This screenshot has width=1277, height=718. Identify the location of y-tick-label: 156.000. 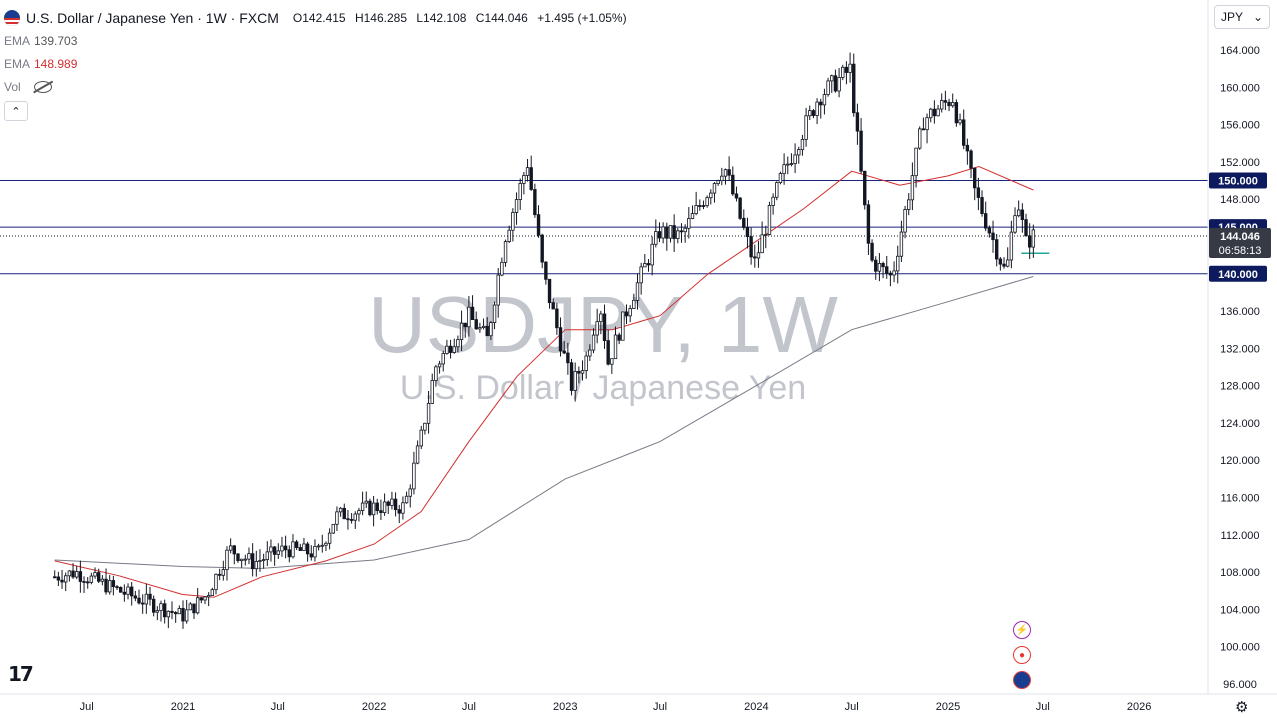
(1240, 126).